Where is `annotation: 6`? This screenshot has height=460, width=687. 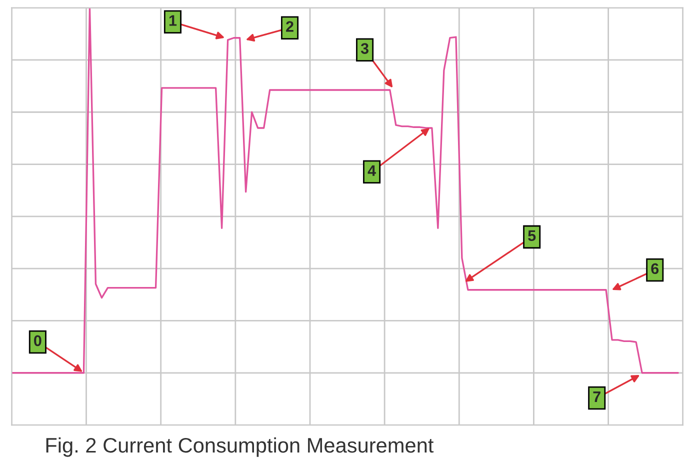 annotation: 6 is located at coordinates (655, 268).